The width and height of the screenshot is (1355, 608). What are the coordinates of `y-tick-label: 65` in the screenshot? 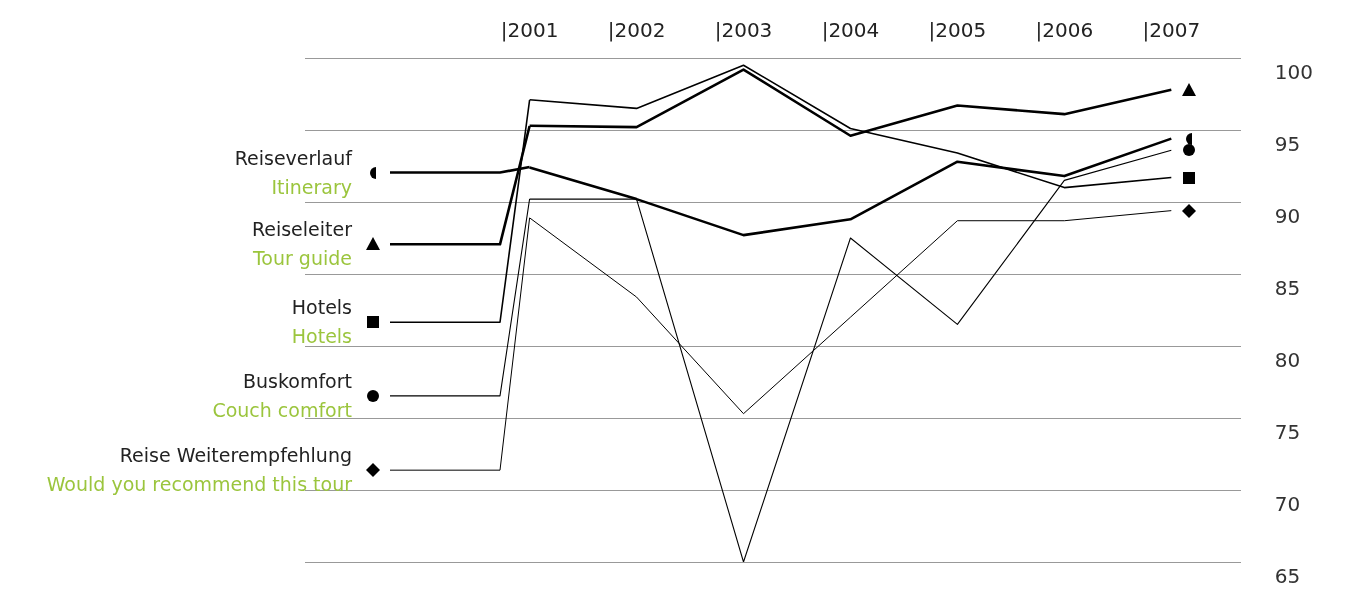 It's located at (1287, 576).